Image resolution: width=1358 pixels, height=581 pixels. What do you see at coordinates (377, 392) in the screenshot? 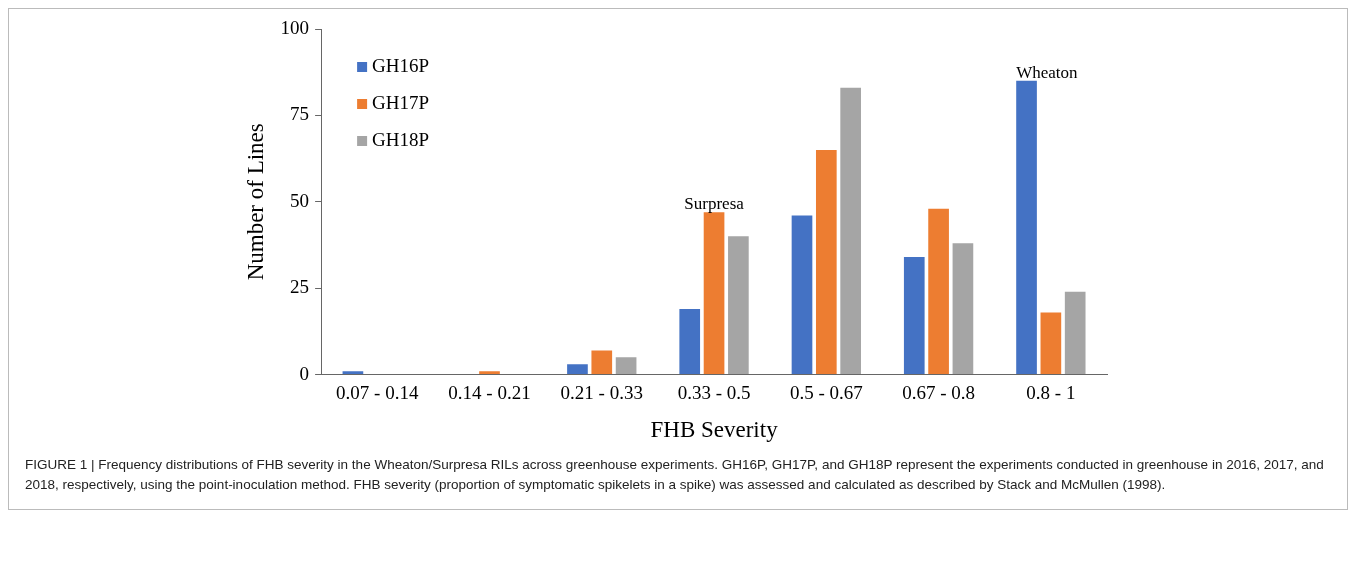
I see `x-tick-label: 0.07 - 0.14` at bounding box center [377, 392].